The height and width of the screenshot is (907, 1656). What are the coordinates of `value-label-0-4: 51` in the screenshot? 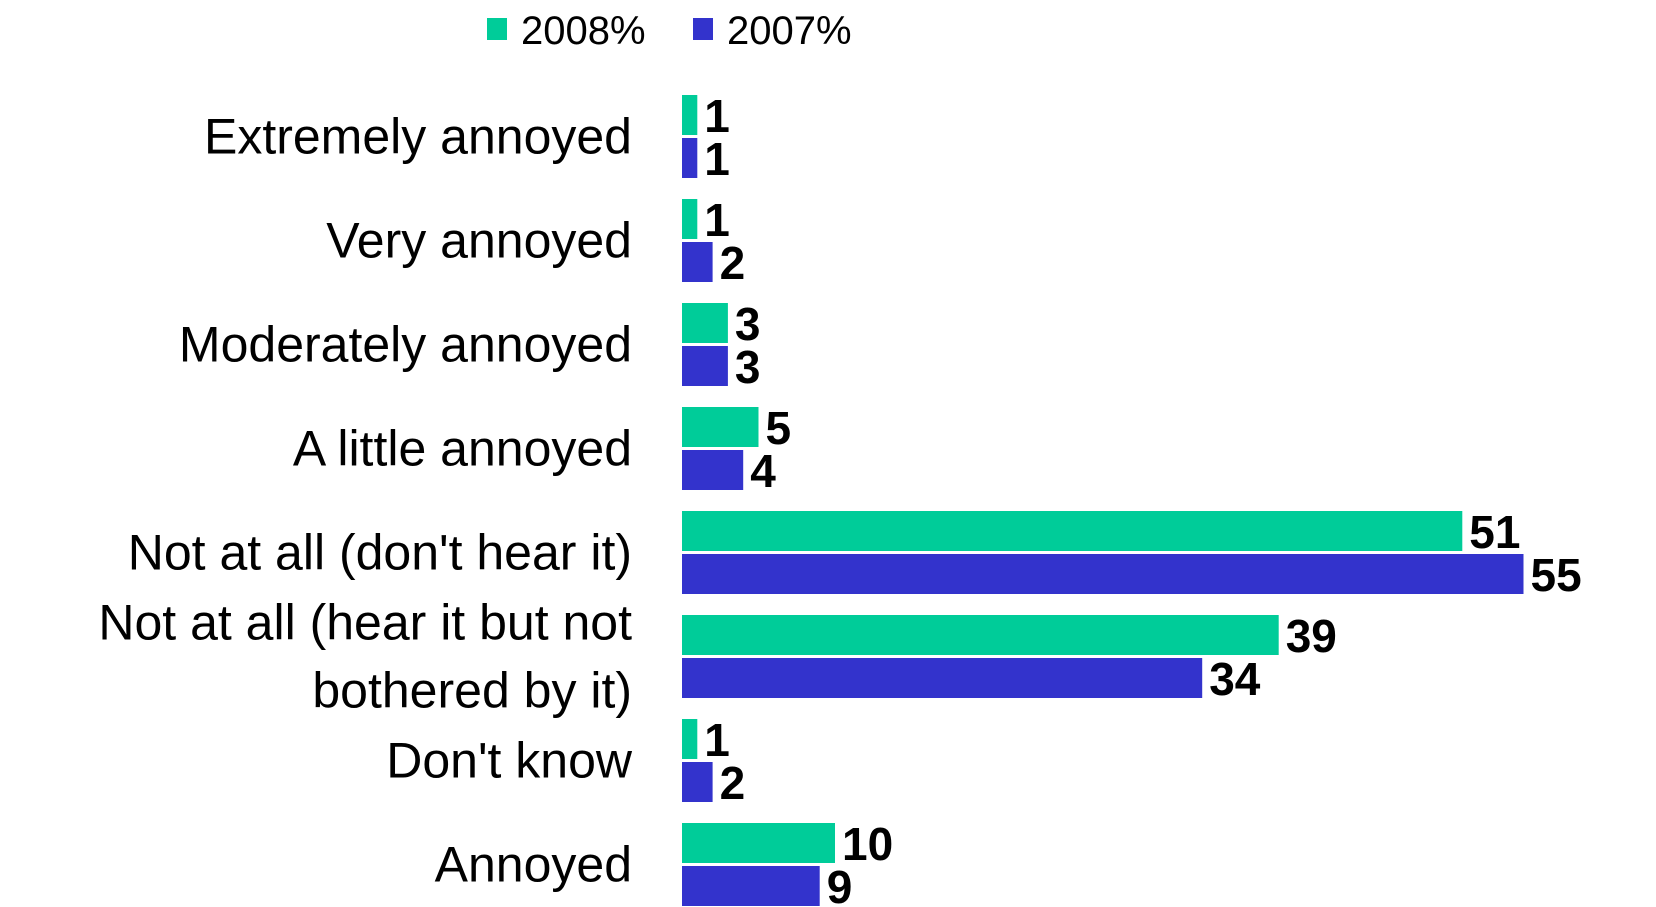 It's located at (1494, 532).